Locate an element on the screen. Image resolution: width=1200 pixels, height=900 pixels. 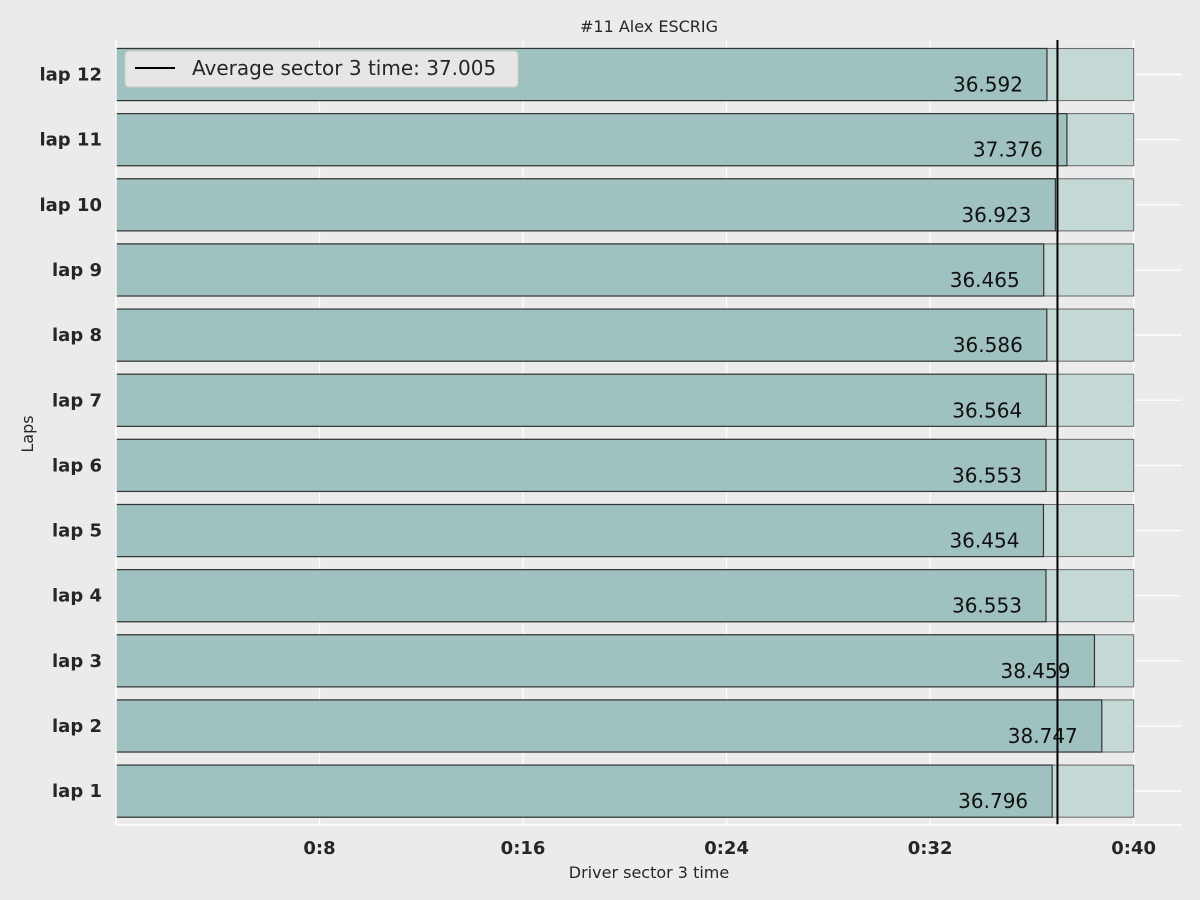
bar-value-label: 36.564 is located at coordinates (987, 410).